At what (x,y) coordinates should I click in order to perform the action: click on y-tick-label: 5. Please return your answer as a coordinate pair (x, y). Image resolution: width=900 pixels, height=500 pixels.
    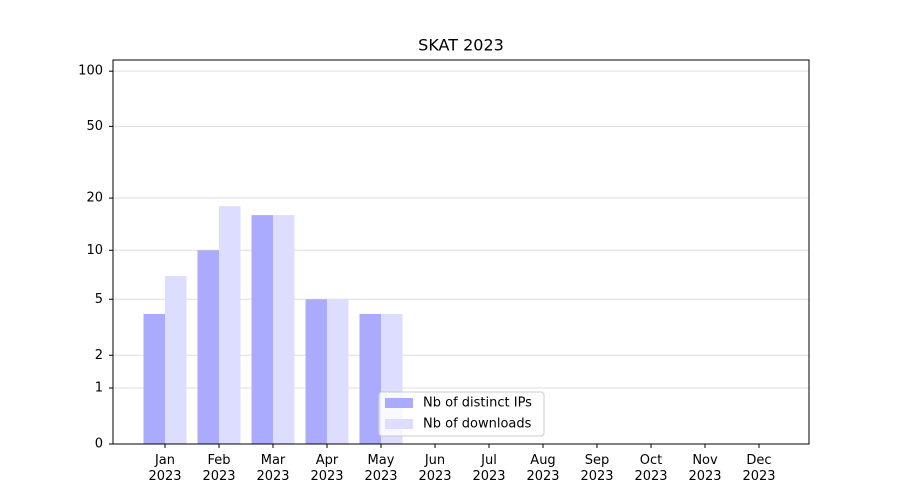
    Looking at the image, I should click on (99, 299).